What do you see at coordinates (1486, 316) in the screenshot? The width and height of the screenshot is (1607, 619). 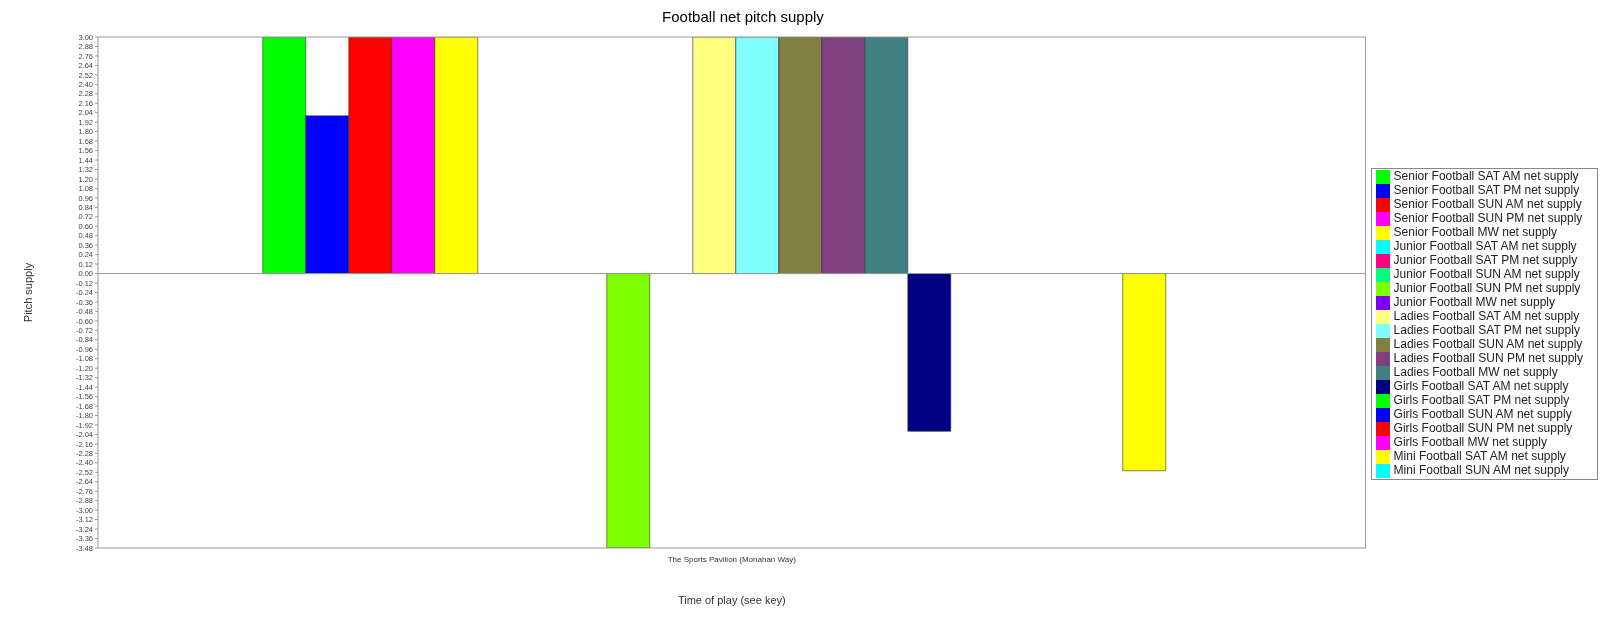 I see `legend-label: Ladies Football SAT AM net supply` at bounding box center [1486, 316].